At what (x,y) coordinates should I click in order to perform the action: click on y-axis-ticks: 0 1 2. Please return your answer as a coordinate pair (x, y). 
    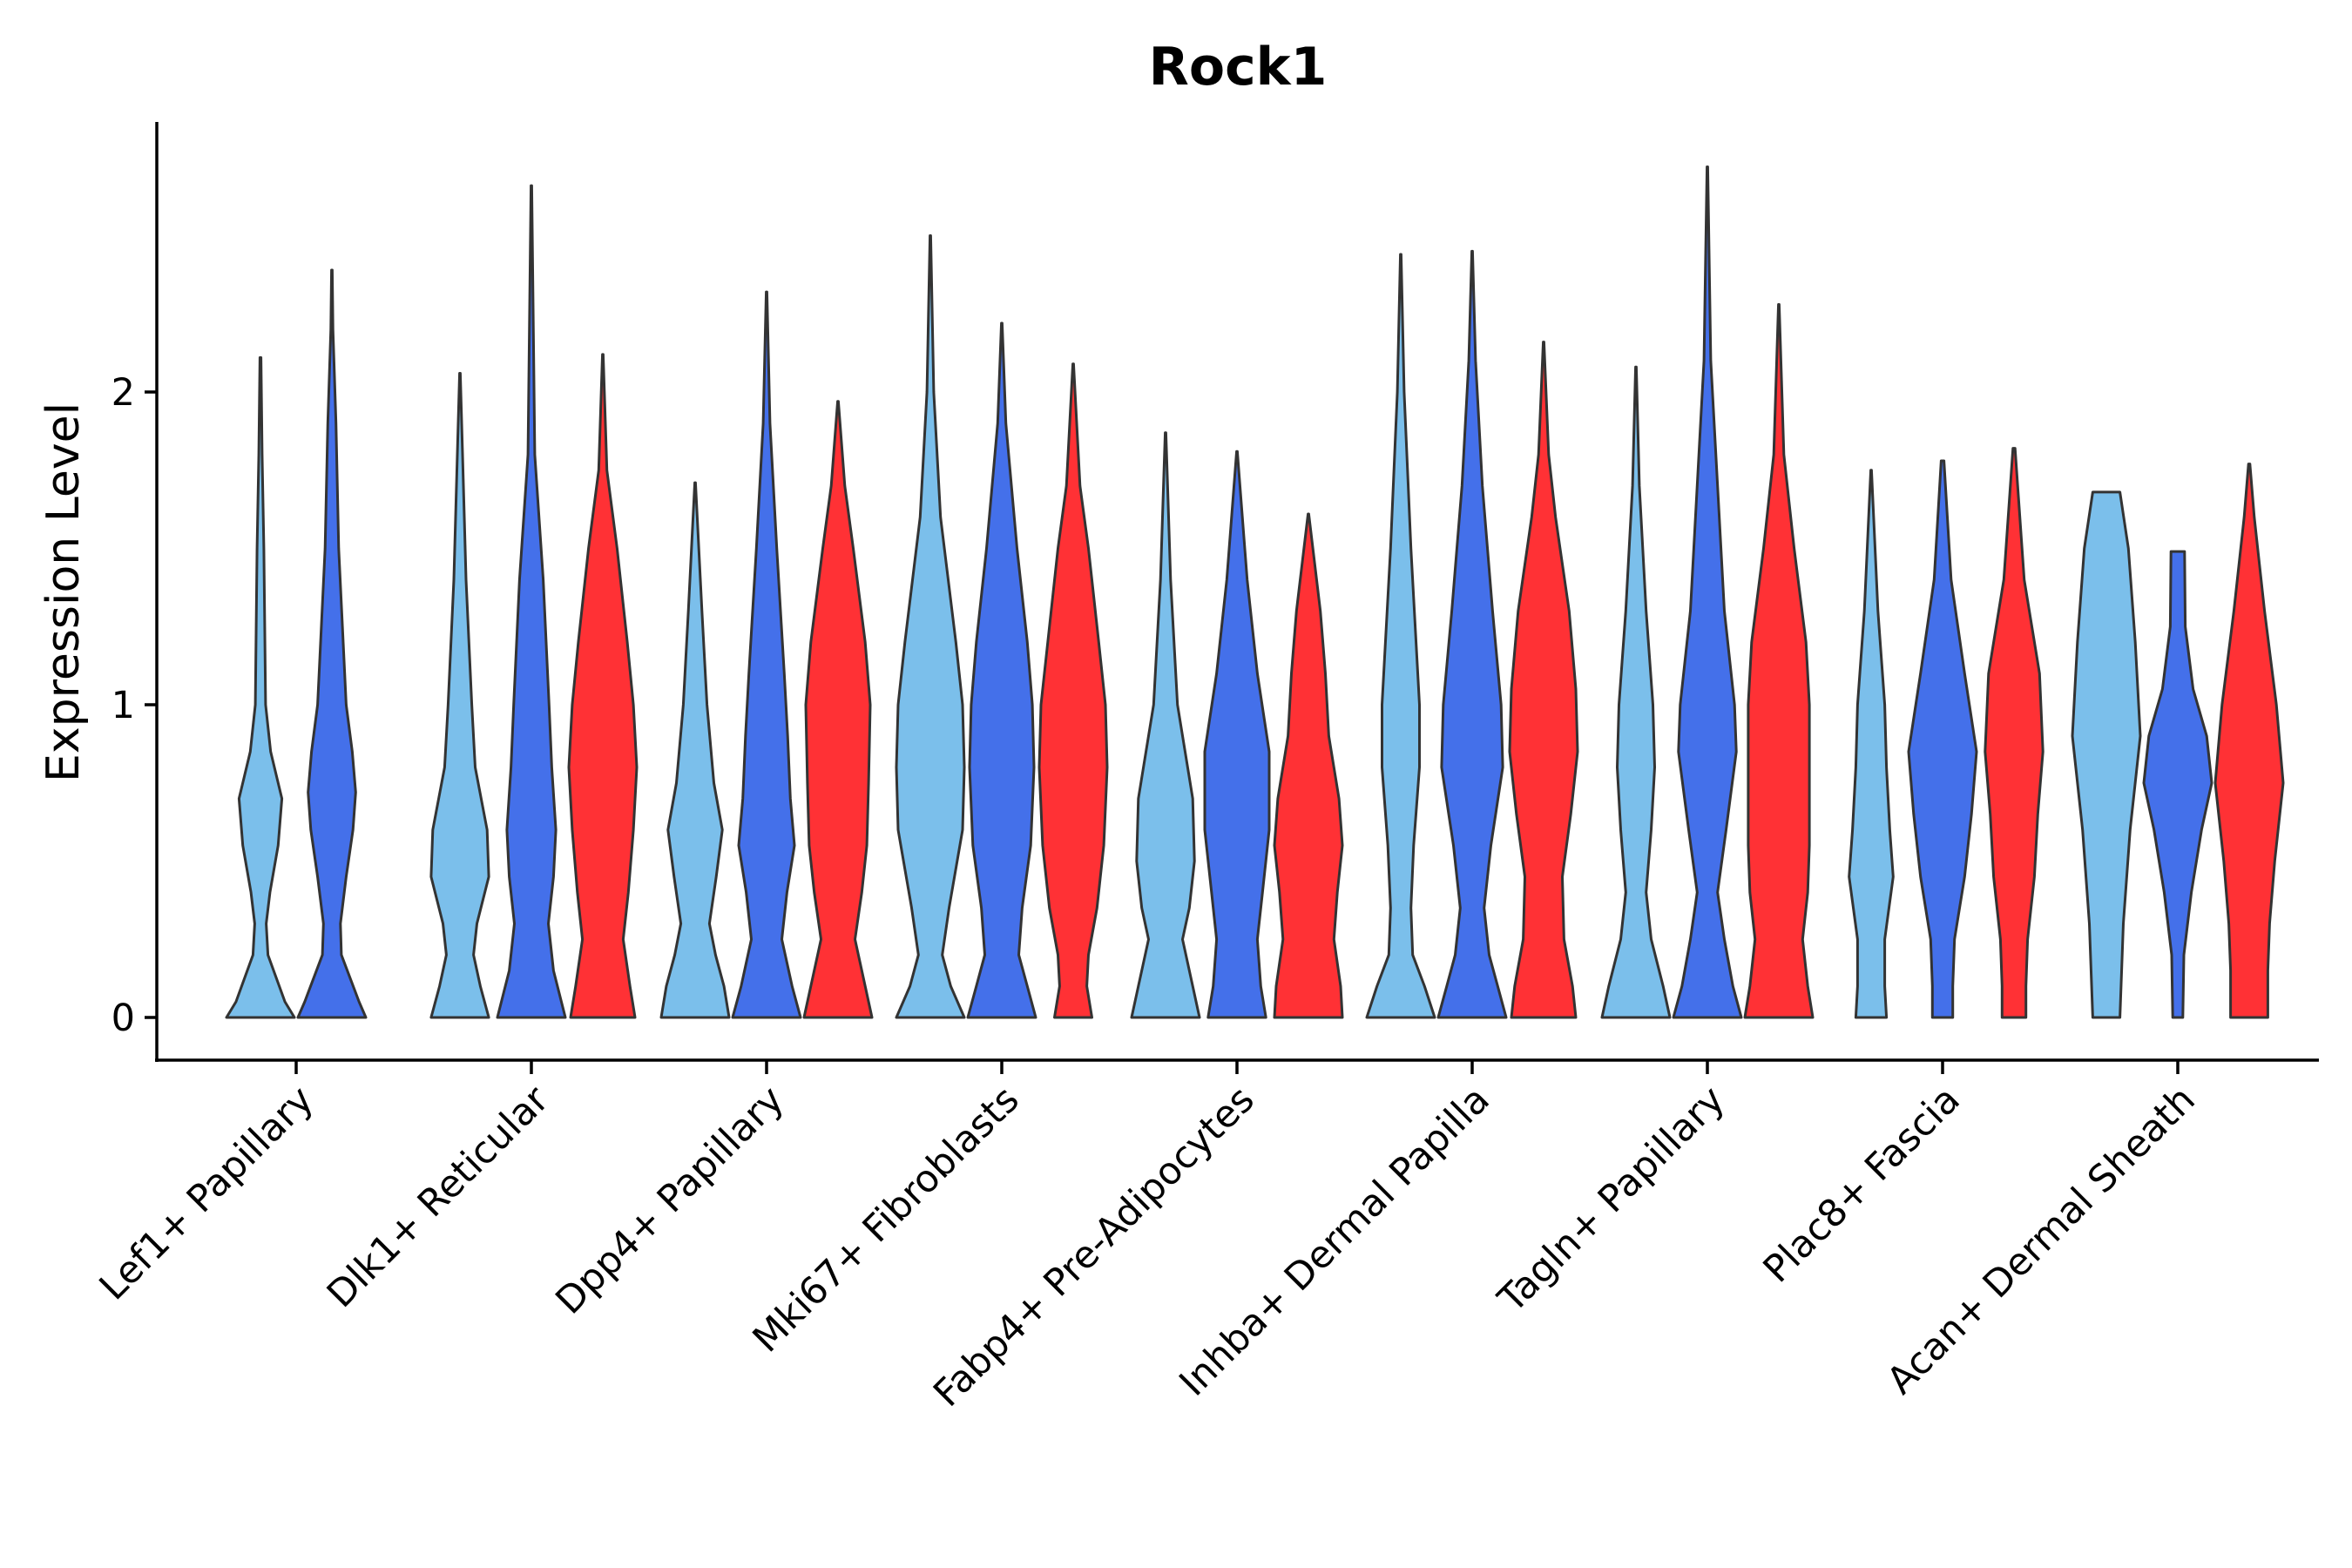
    Looking at the image, I should click on (134, 705).